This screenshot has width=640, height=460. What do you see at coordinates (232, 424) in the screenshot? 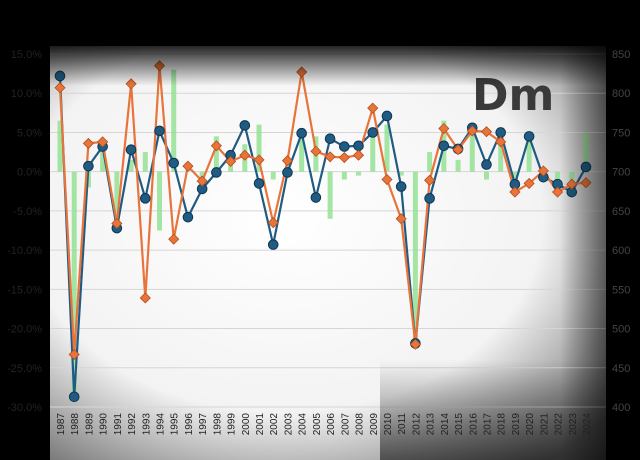
I see `x-tick-label: 1999` at bounding box center [232, 424].